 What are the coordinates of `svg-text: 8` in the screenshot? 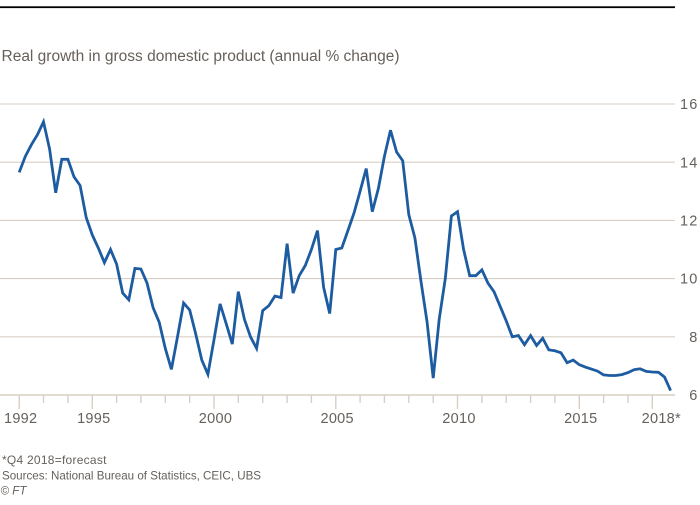 It's located at (693, 338).